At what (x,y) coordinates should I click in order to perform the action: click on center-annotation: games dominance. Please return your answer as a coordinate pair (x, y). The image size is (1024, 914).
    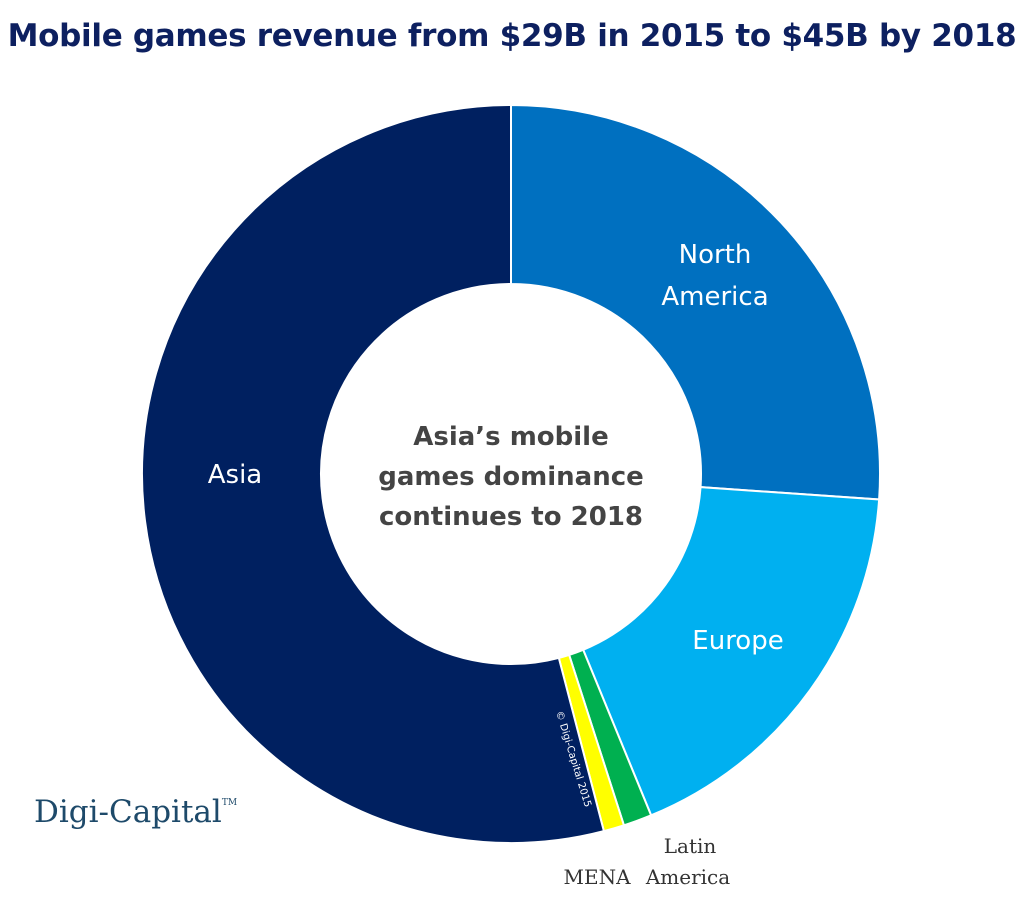
    Looking at the image, I should click on (511, 477).